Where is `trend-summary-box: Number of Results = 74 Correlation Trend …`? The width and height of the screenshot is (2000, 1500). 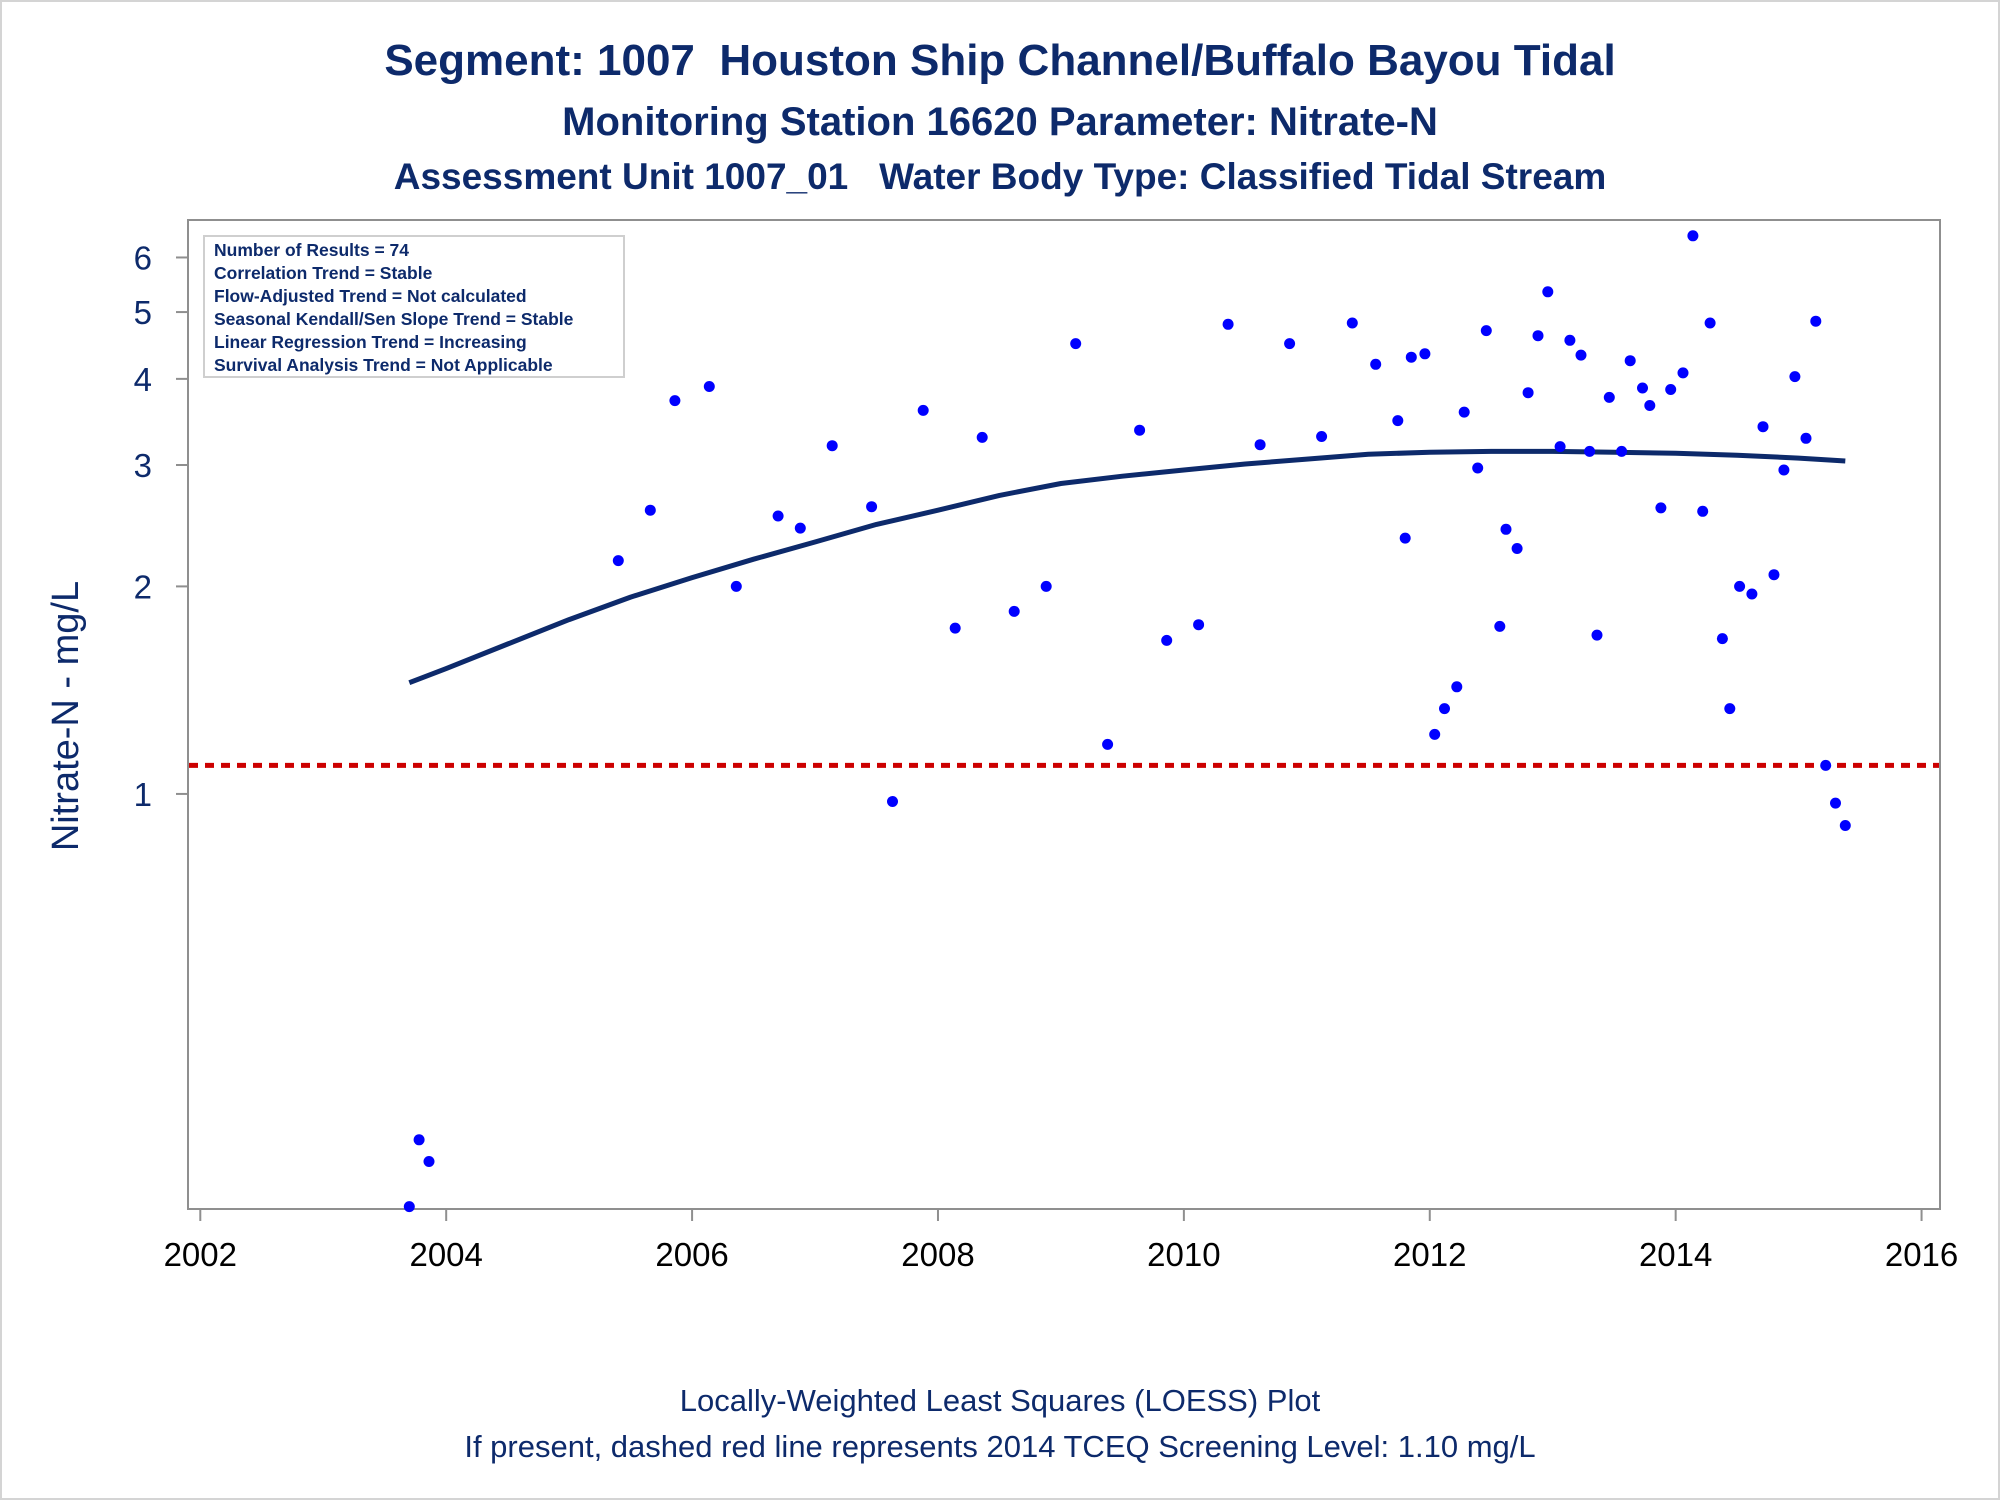
trend-summary-box: Number of Results = 74 Correlation Trend … is located at coordinates (414, 306).